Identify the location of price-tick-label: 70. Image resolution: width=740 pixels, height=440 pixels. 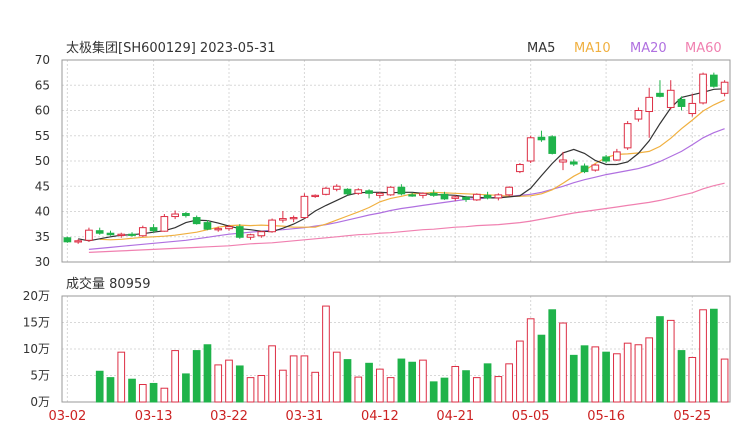
(42, 60).